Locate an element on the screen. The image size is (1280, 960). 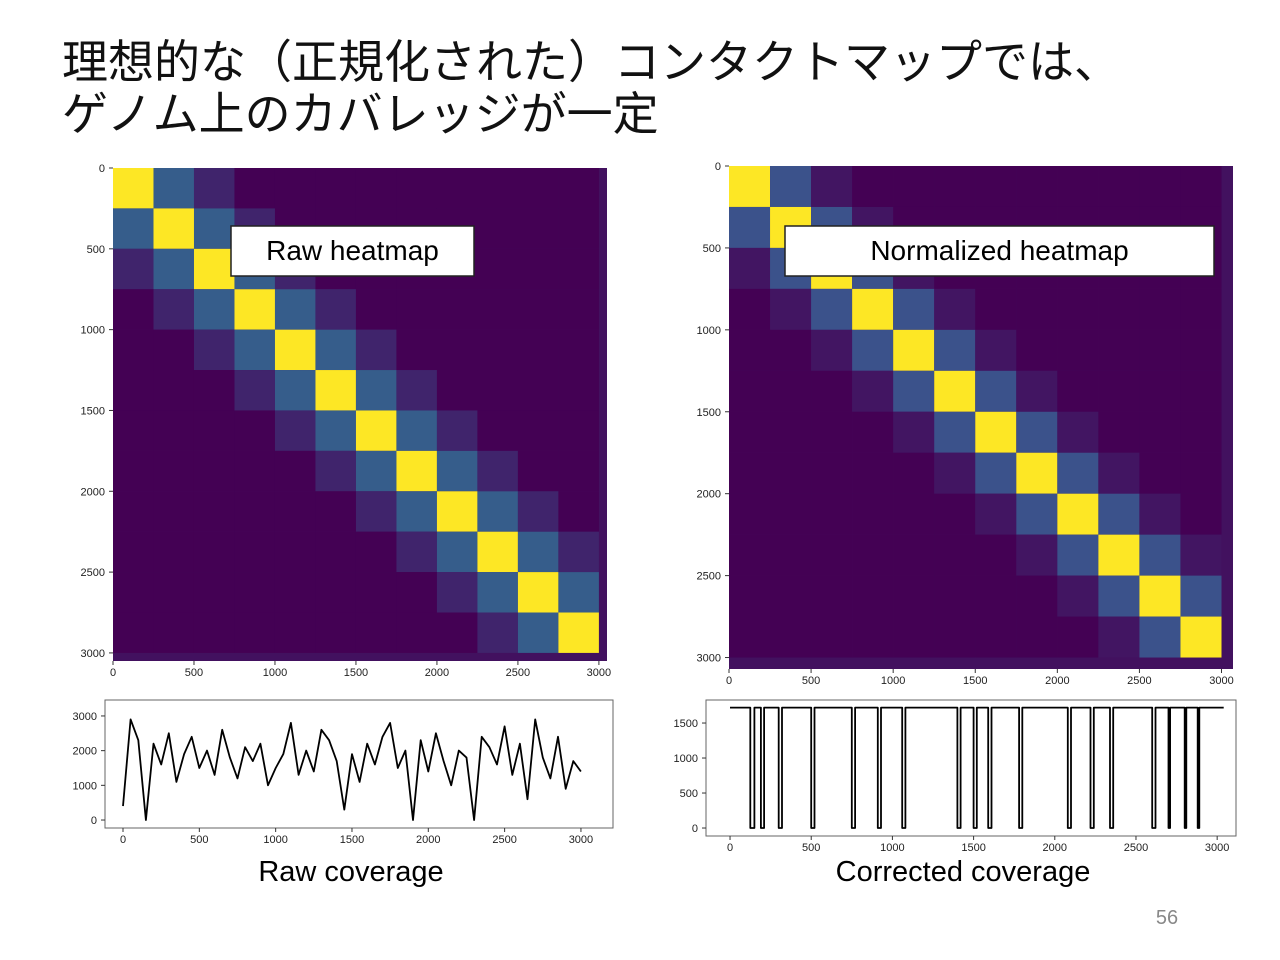
coverage-line is located at coordinates (977, 767).